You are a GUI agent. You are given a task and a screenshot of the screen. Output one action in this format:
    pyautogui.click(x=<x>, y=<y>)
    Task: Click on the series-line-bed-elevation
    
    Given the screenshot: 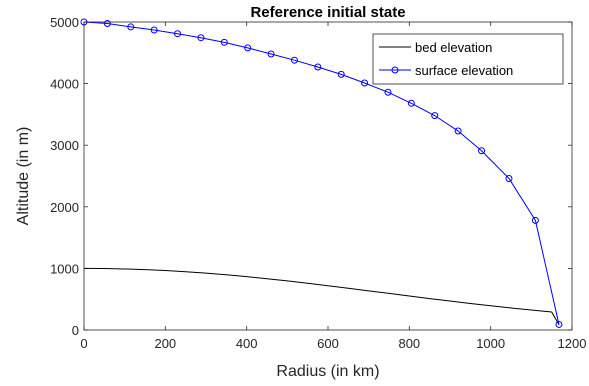 What is the action you would take?
    pyautogui.click(x=321, y=296)
    